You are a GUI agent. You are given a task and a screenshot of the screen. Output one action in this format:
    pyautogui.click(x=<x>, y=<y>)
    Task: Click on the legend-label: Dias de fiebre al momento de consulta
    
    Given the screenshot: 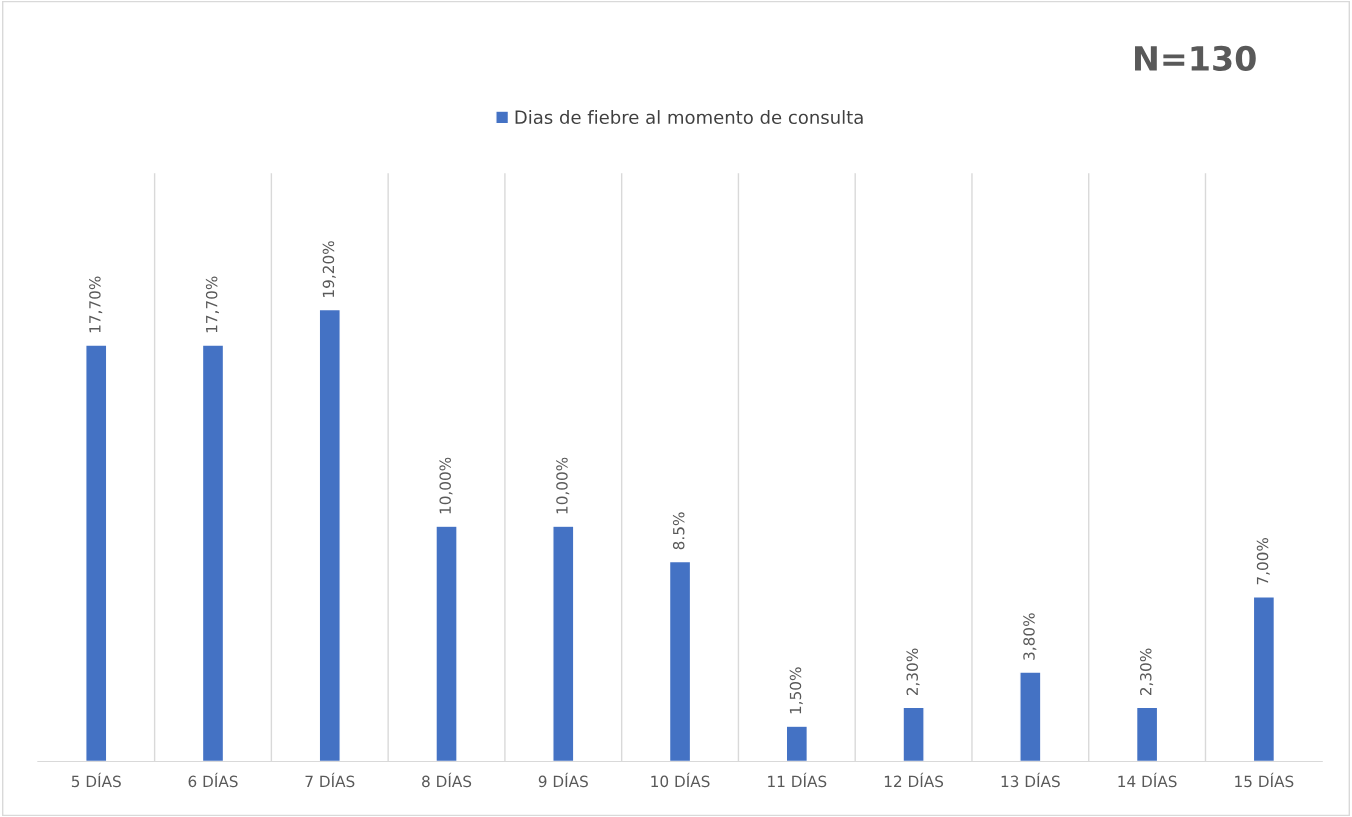 What is the action you would take?
    pyautogui.click(x=689, y=117)
    